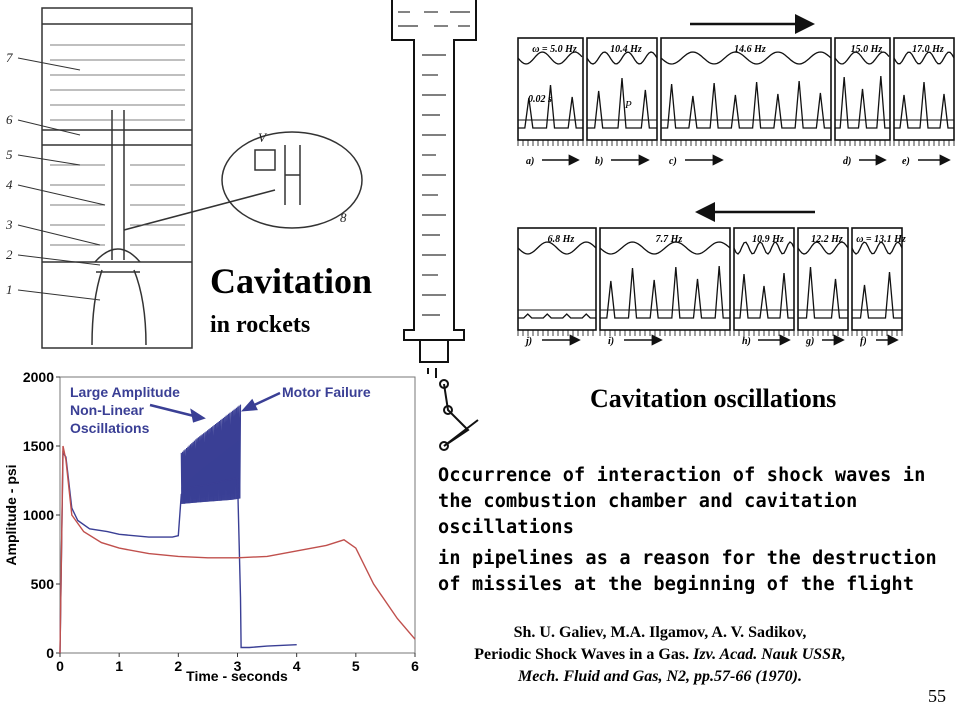  Describe the element at coordinates (881, 239) in the screenshot. I see `panel-frequency-label: ω = 13.1 Hz` at that location.